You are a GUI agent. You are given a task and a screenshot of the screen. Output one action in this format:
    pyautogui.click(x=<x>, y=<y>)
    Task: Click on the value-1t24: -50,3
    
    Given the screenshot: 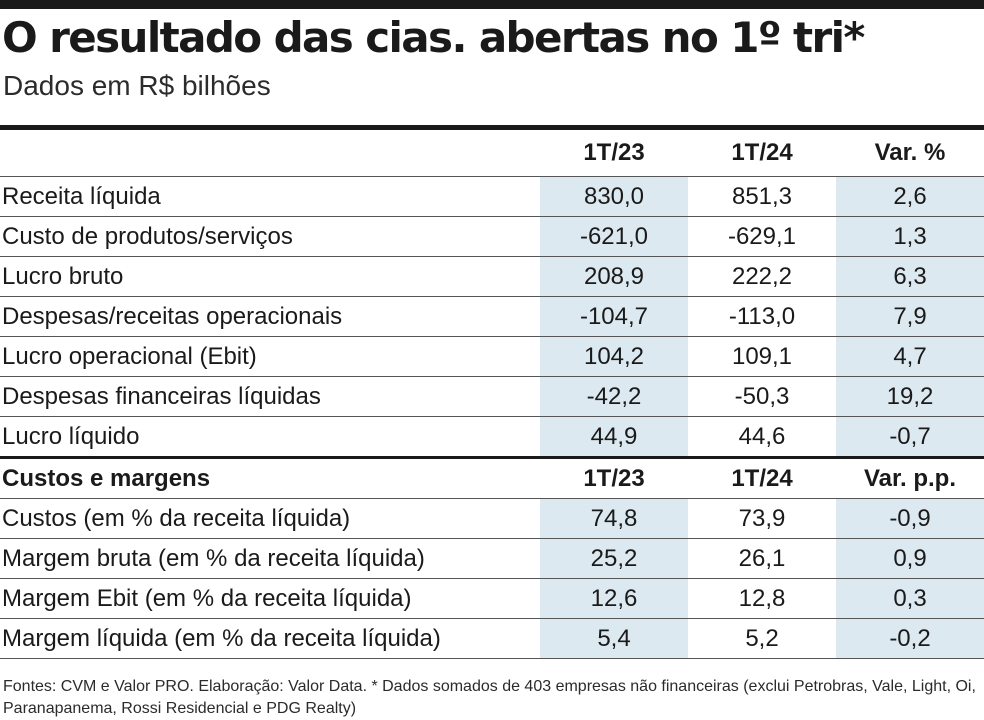 What is the action you would take?
    pyautogui.click(x=762, y=396)
    